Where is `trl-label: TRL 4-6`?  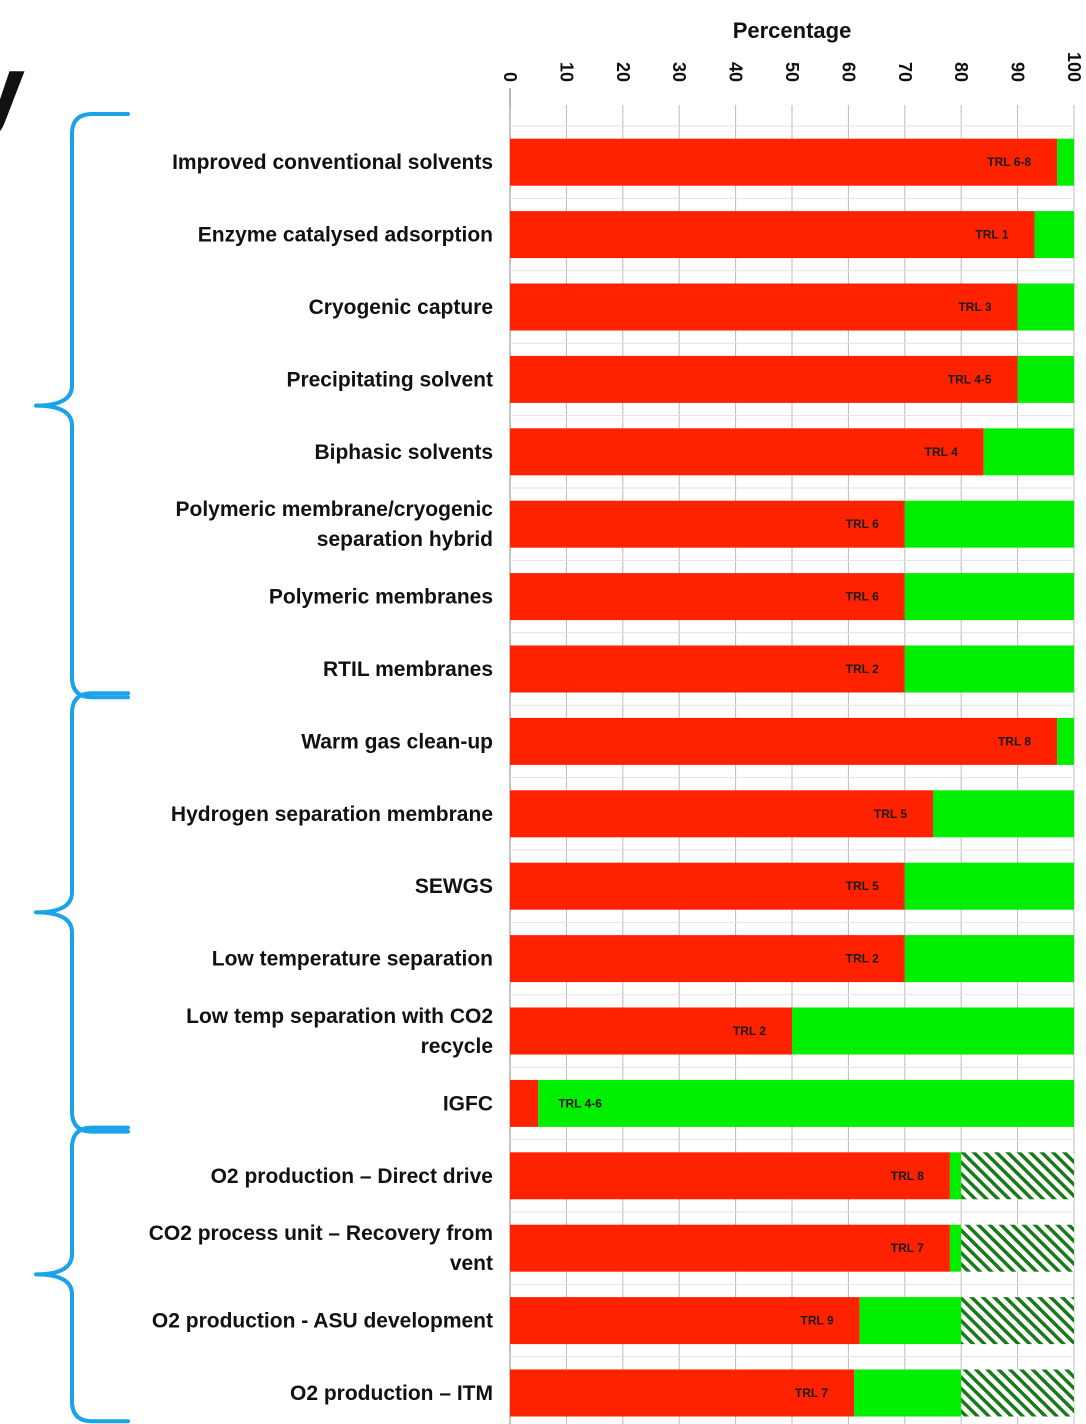 trl-label: TRL 4-6 is located at coordinates (580, 1103).